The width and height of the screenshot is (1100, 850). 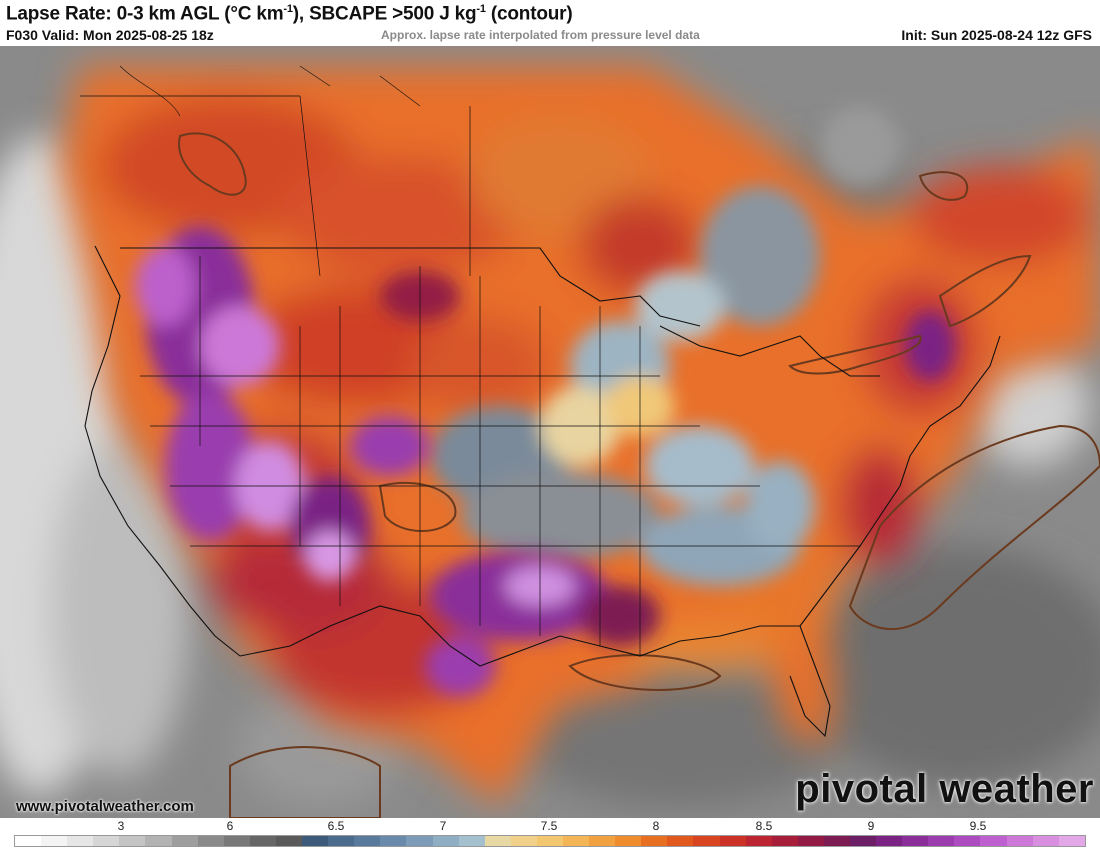 What do you see at coordinates (978, 826) in the screenshot?
I see `colorbar-tick: 9.5` at bounding box center [978, 826].